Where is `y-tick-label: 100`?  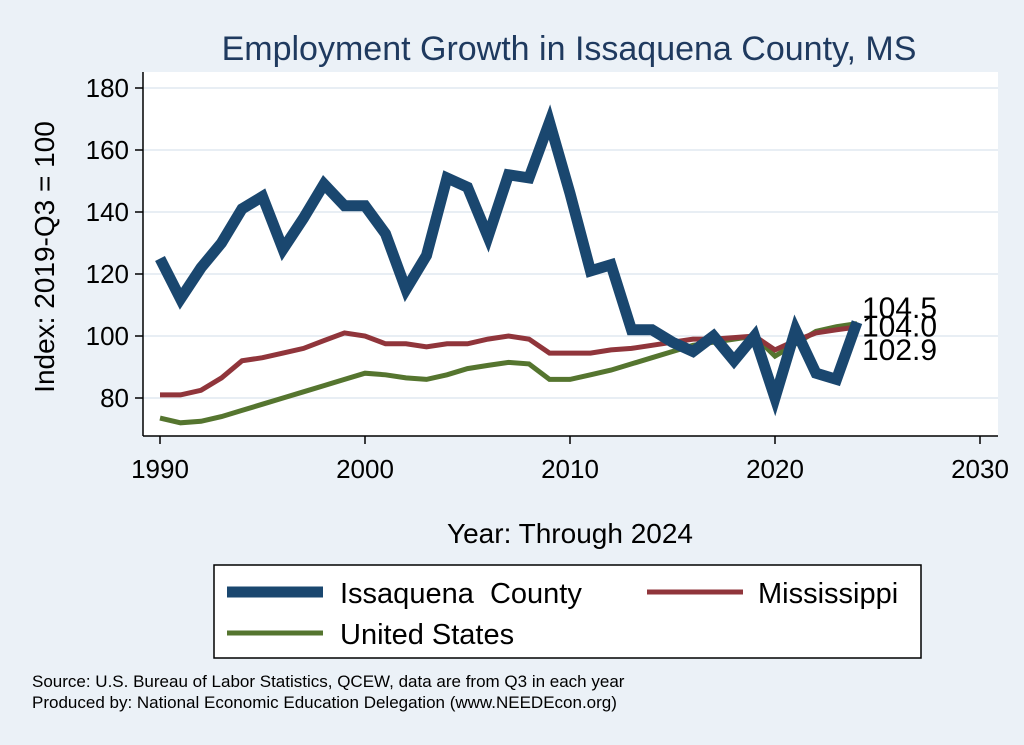 y-tick-label: 100 is located at coordinates (107, 336).